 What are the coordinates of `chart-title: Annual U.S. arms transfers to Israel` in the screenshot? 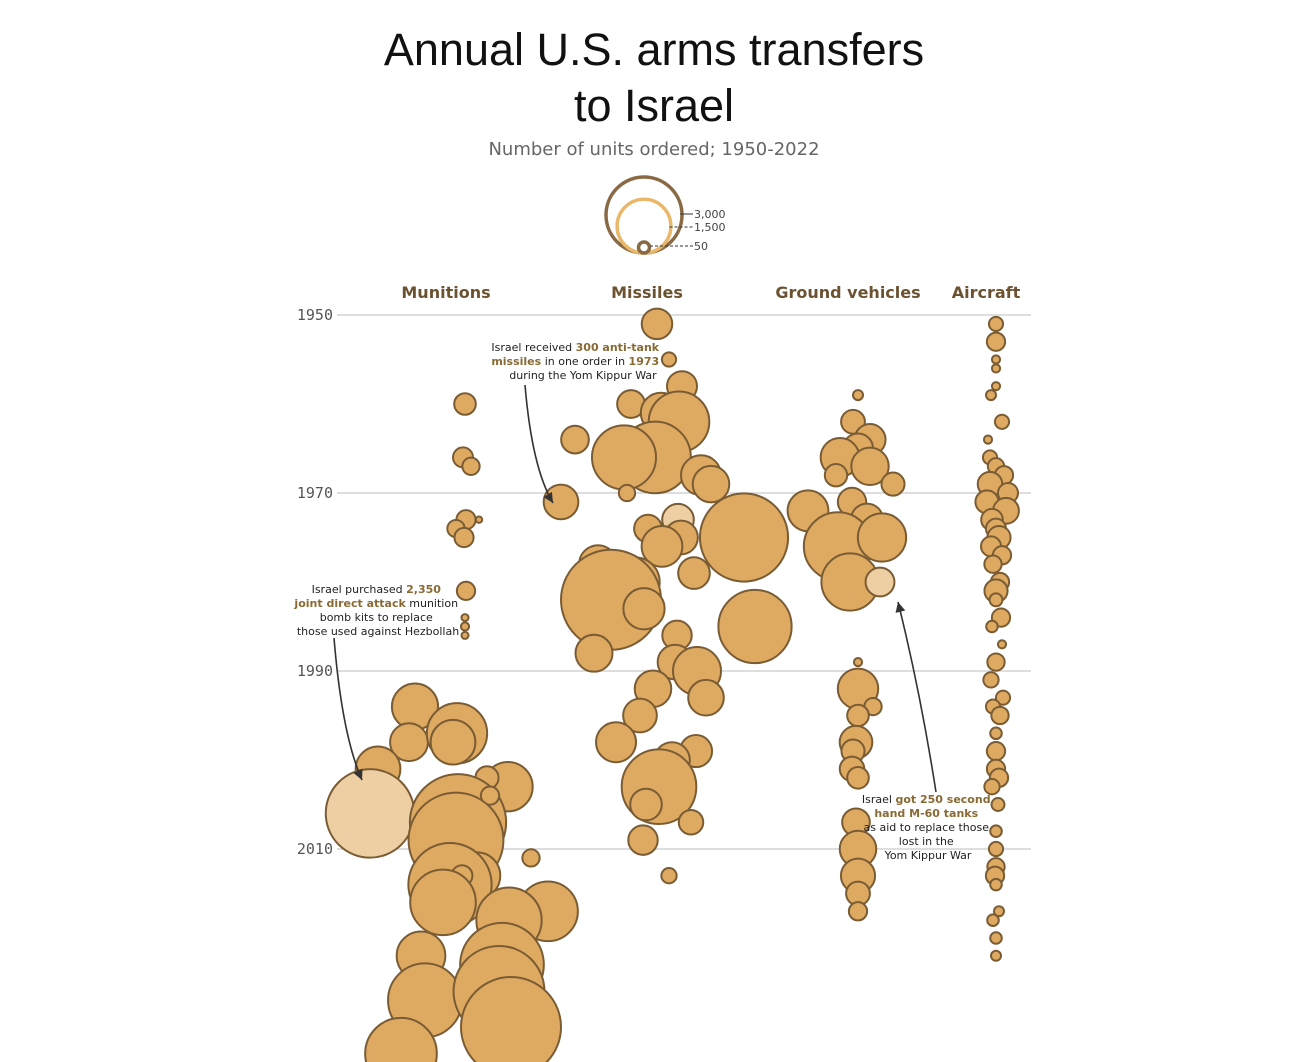 It's located at (654, 78).